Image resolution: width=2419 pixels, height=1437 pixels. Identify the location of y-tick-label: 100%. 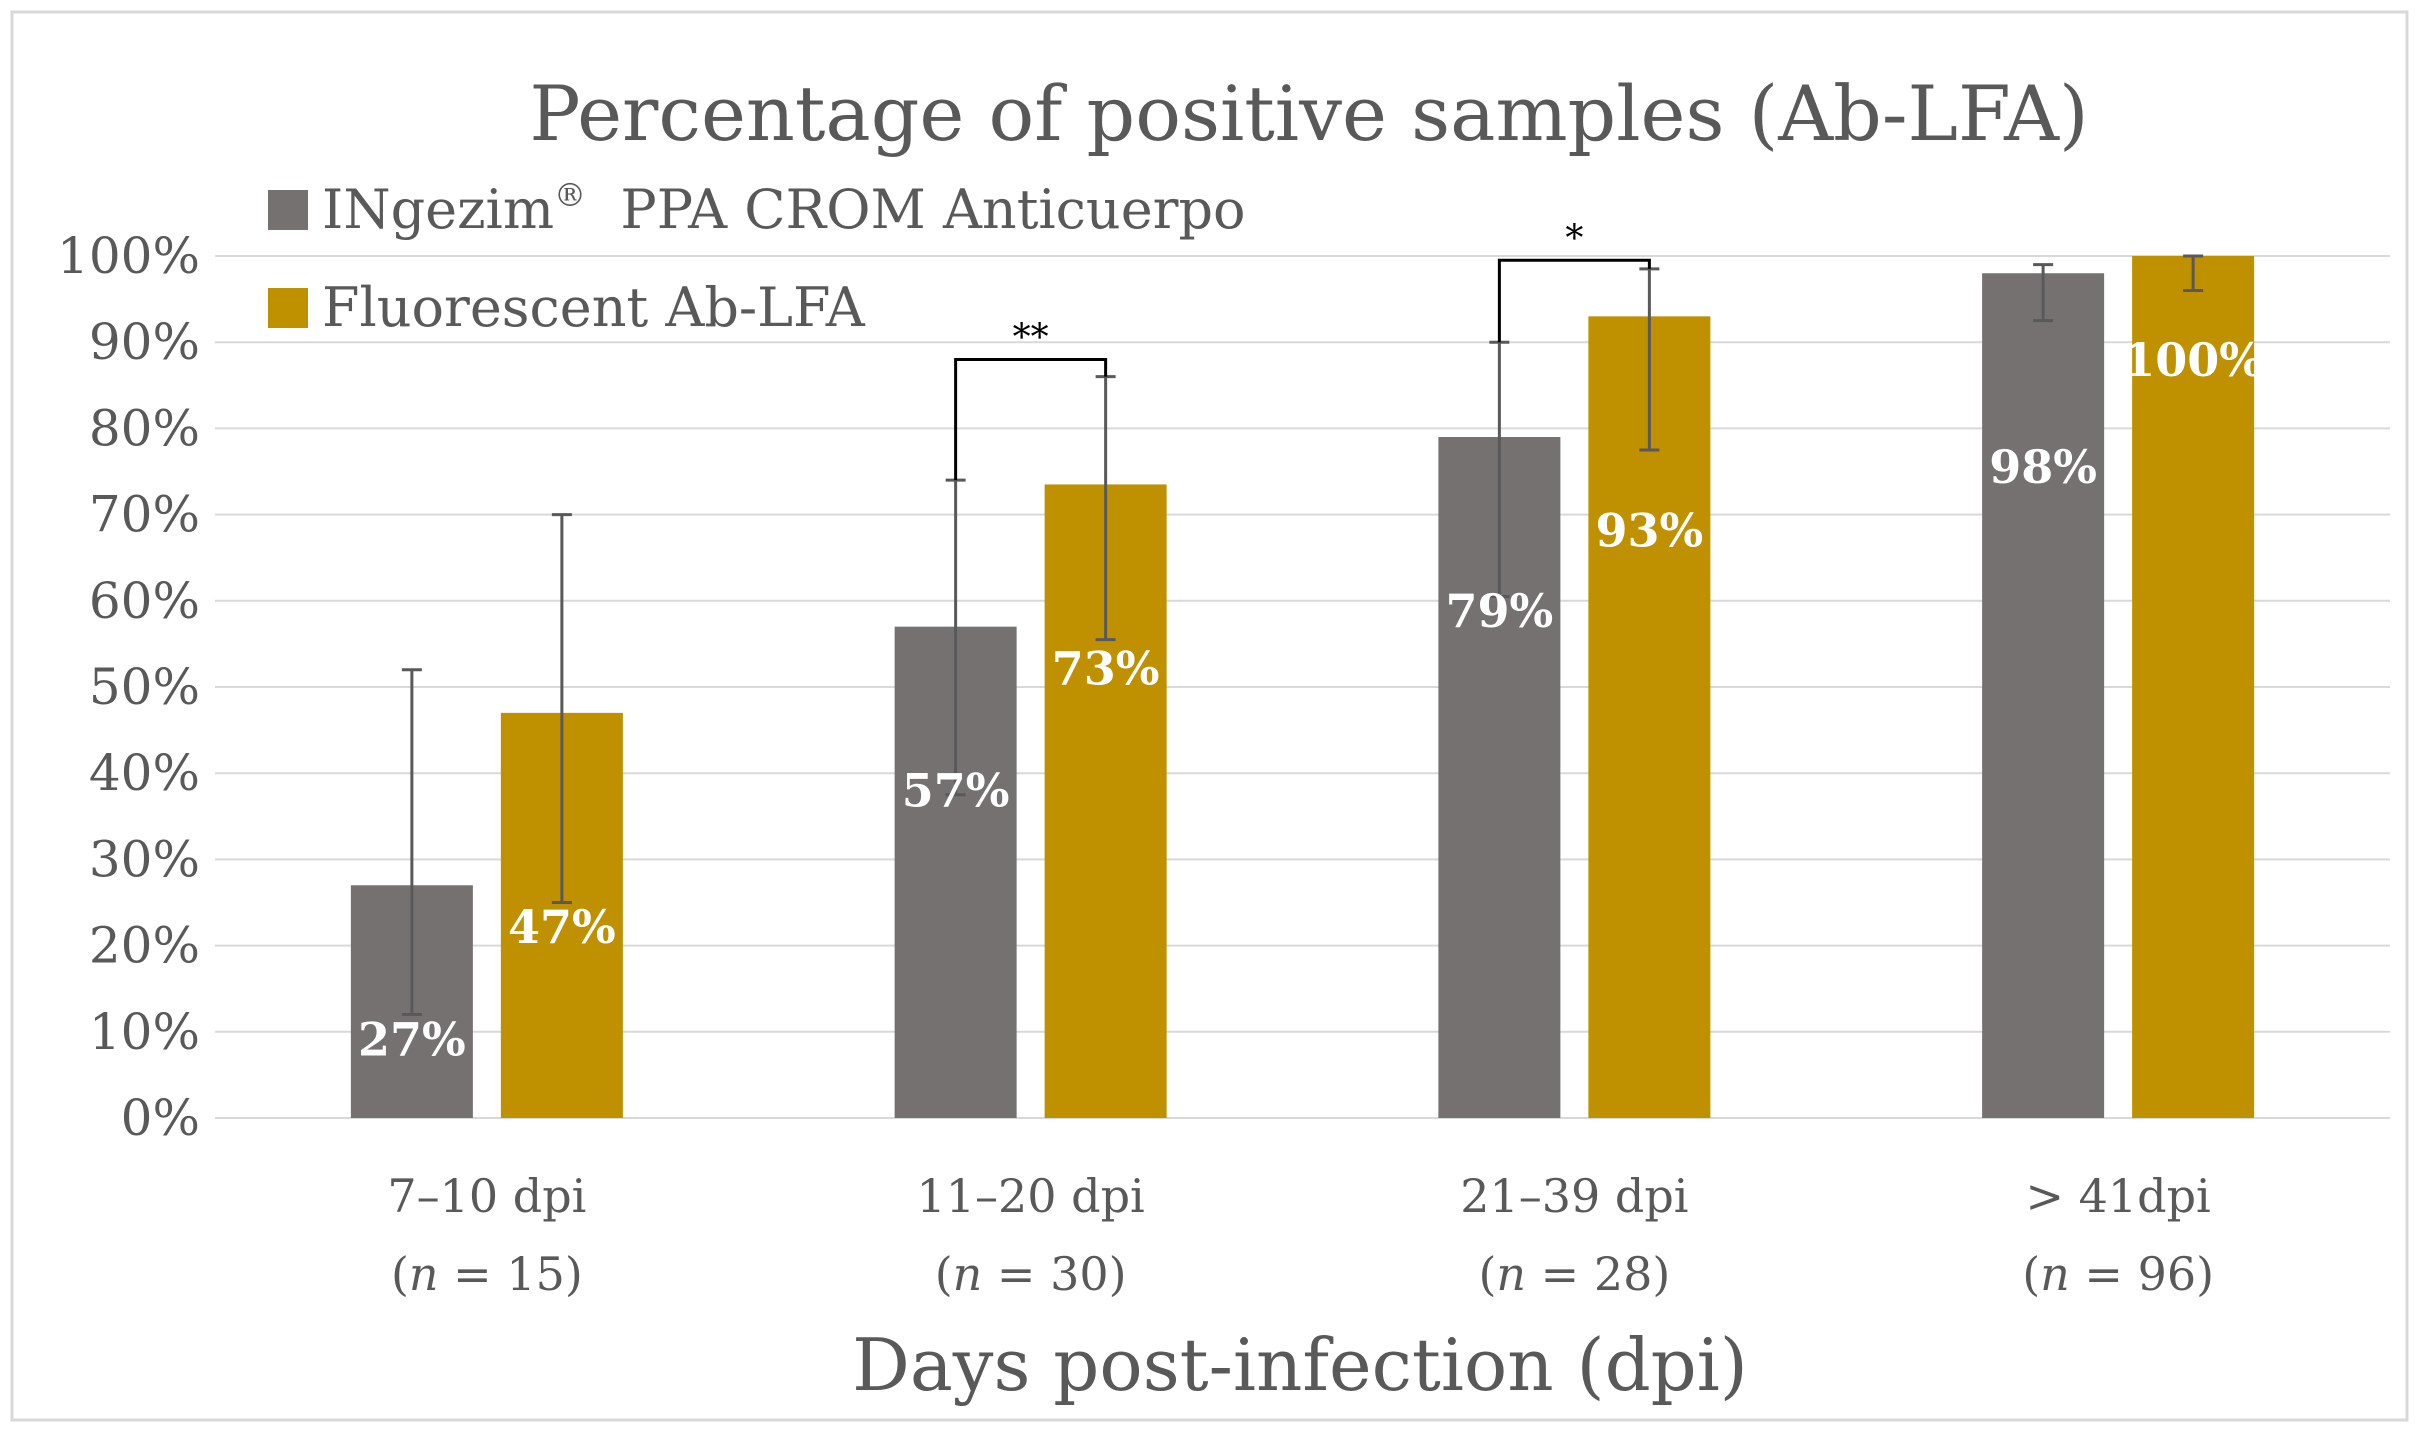
(128, 256).